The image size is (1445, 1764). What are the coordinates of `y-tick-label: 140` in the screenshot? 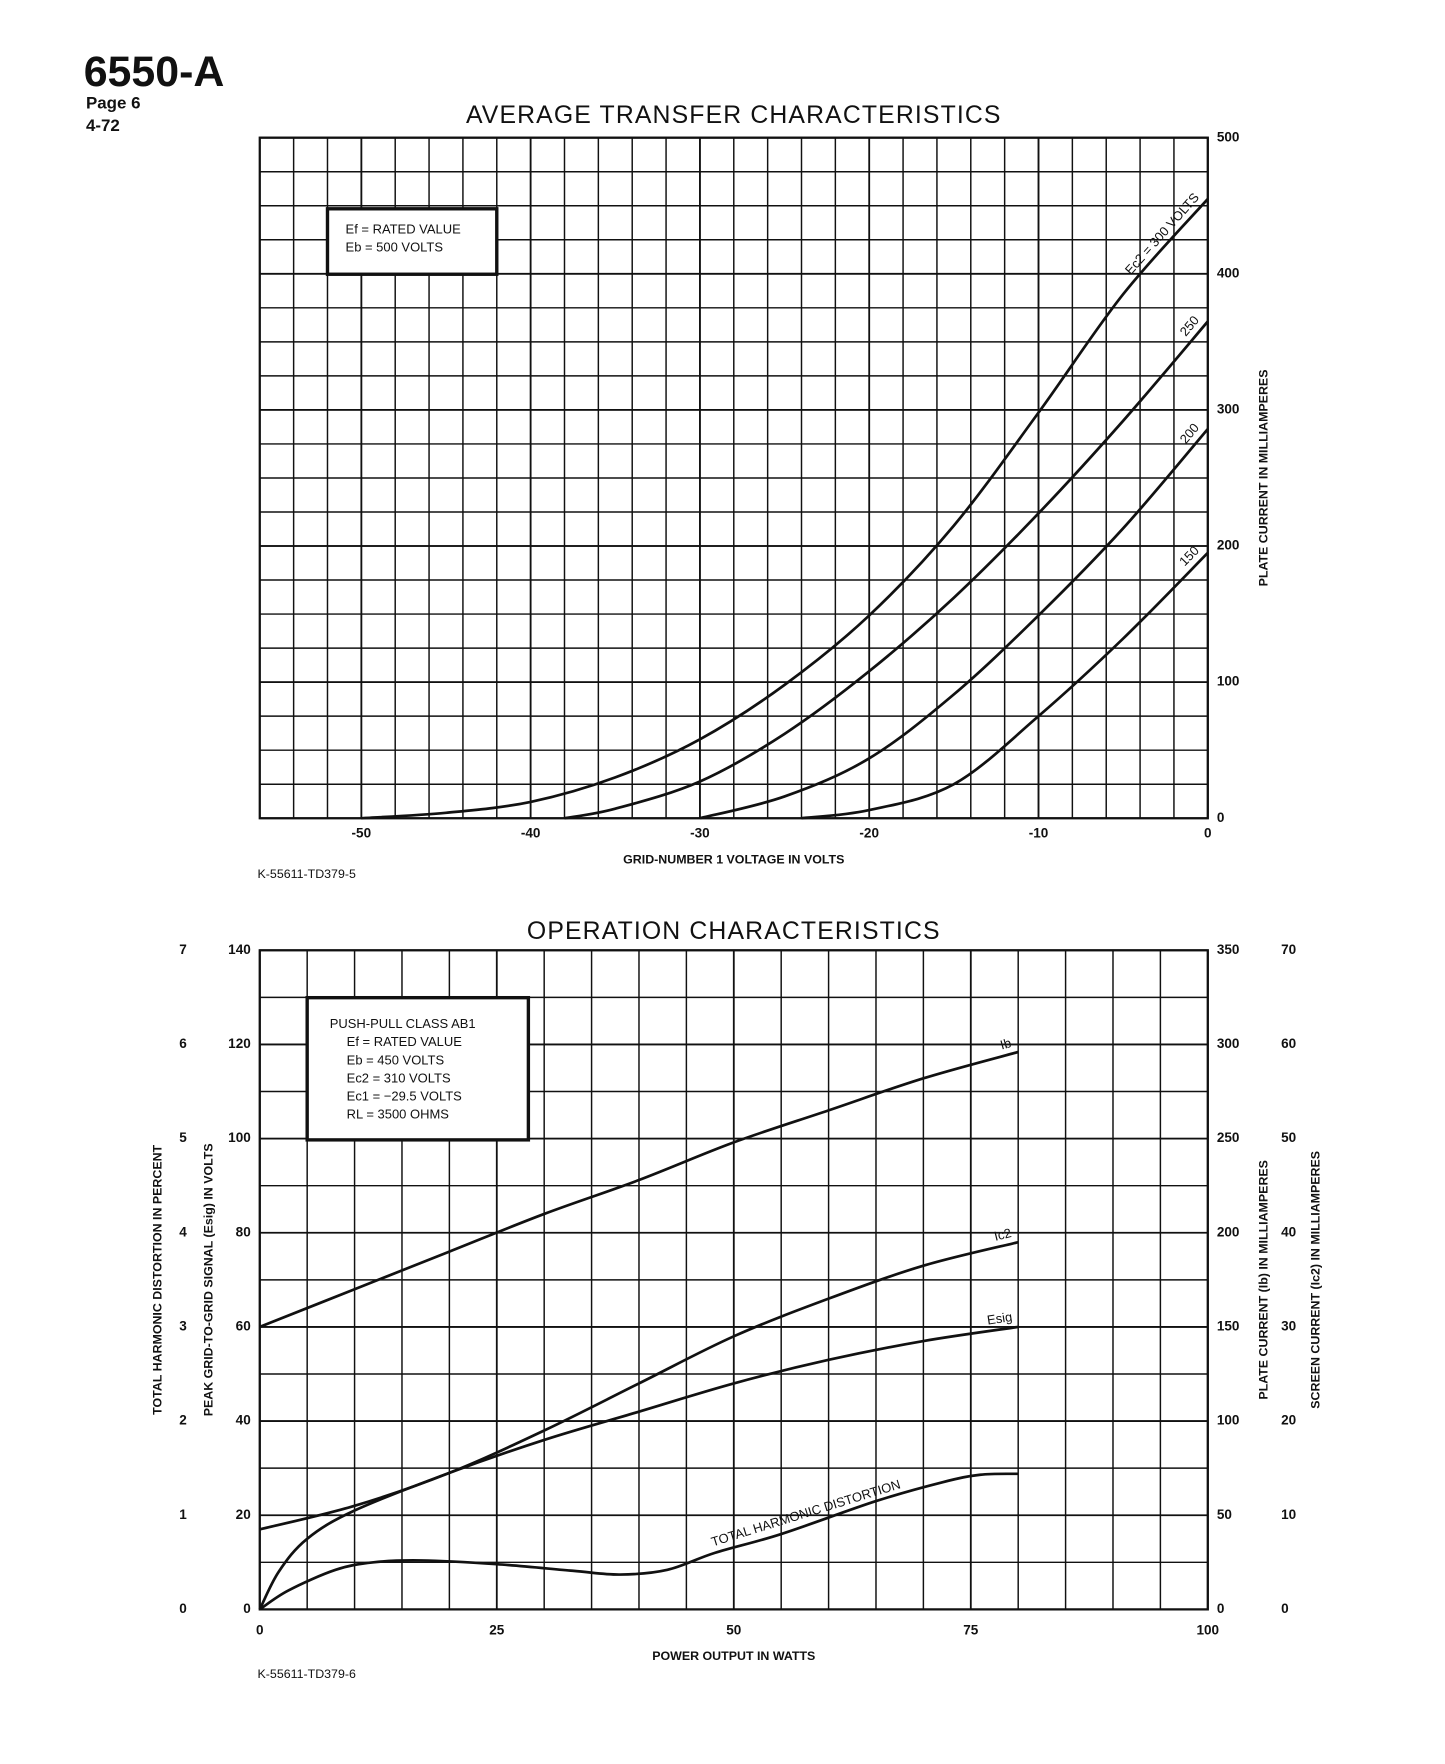 It's located at (239, 949).